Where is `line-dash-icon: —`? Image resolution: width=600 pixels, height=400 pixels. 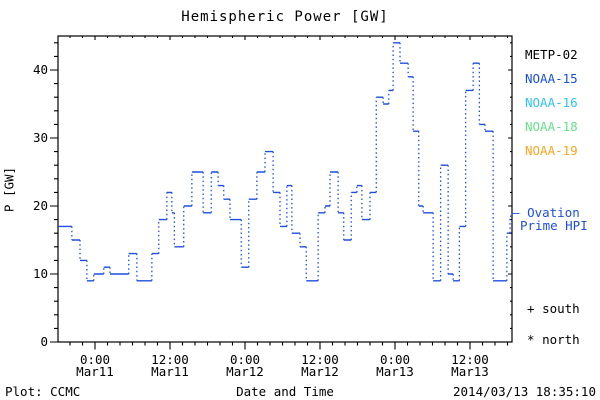
line-dash-icon: — is located at coordinates (516, 212).